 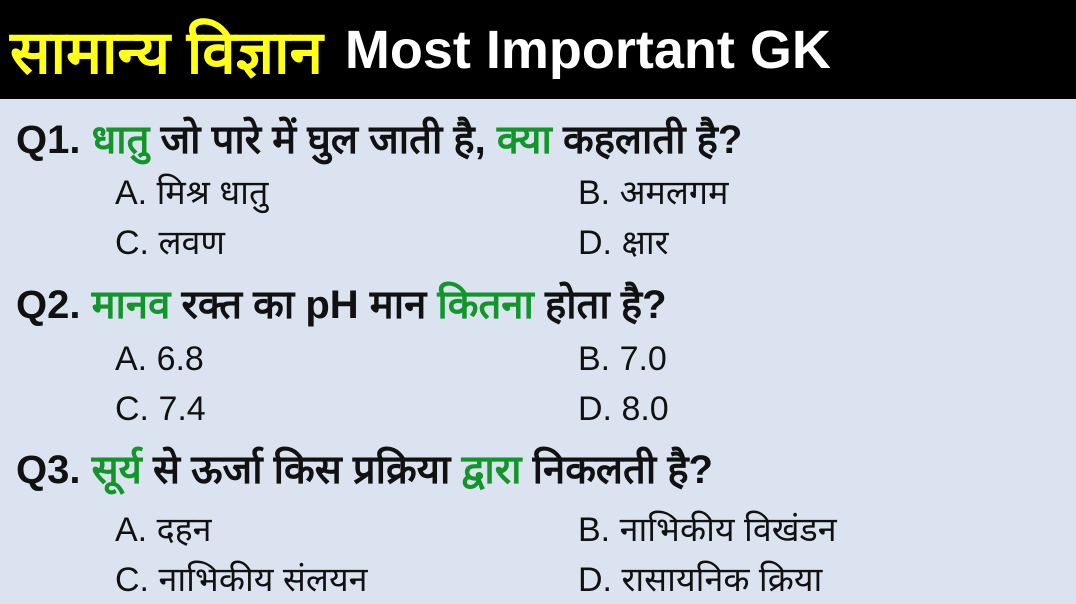 I want to click on option-d: D. 8.0, so click(x=623, y=409).